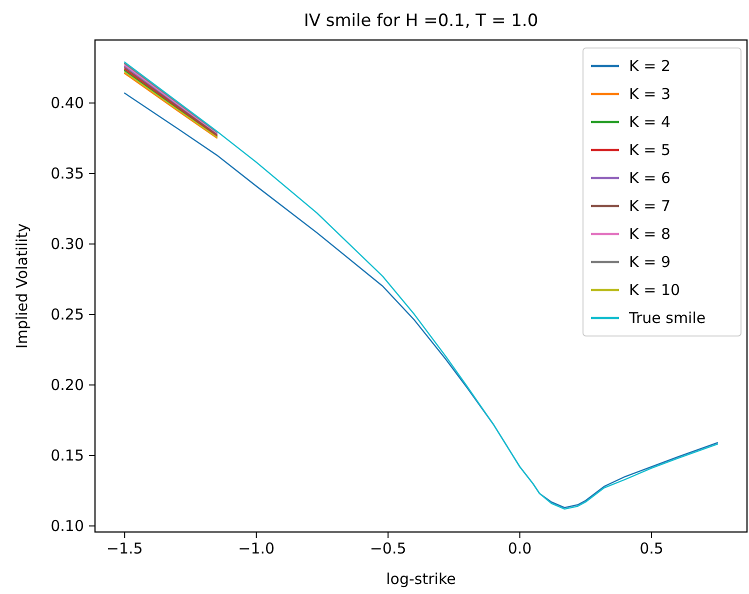 The image size is (749, 594). Describe the element at coordinates (67, 455) in the screenshot. I see `y-tick-label: 0.15` at that location.